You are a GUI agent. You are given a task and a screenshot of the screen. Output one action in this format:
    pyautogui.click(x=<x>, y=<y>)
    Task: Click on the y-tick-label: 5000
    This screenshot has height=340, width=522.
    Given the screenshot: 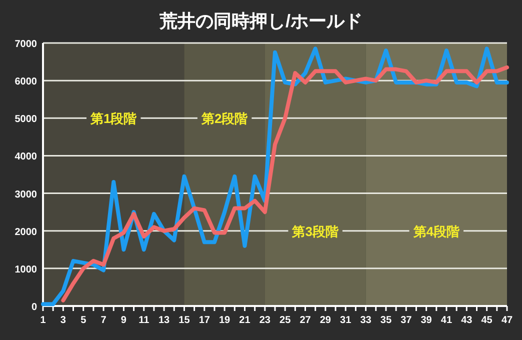 What is the action you would take?
    pyautogui.click(x=26, y=120)
    